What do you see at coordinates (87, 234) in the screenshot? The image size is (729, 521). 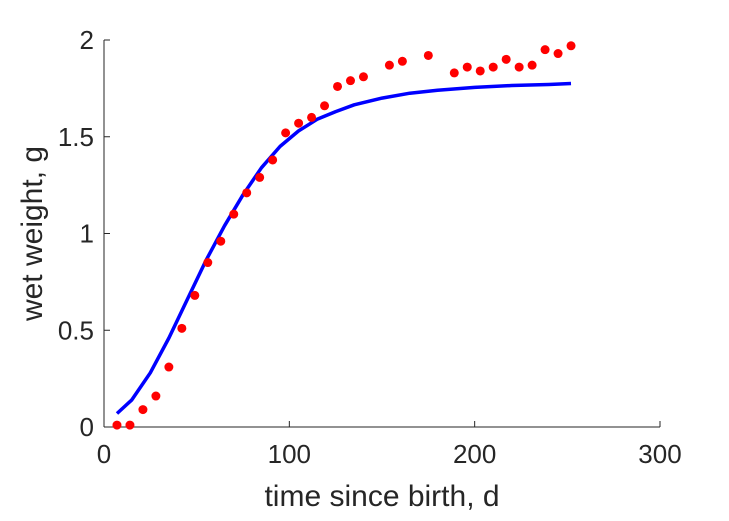 I see `y-tick-label: 1` at bounding box center [87, 234].